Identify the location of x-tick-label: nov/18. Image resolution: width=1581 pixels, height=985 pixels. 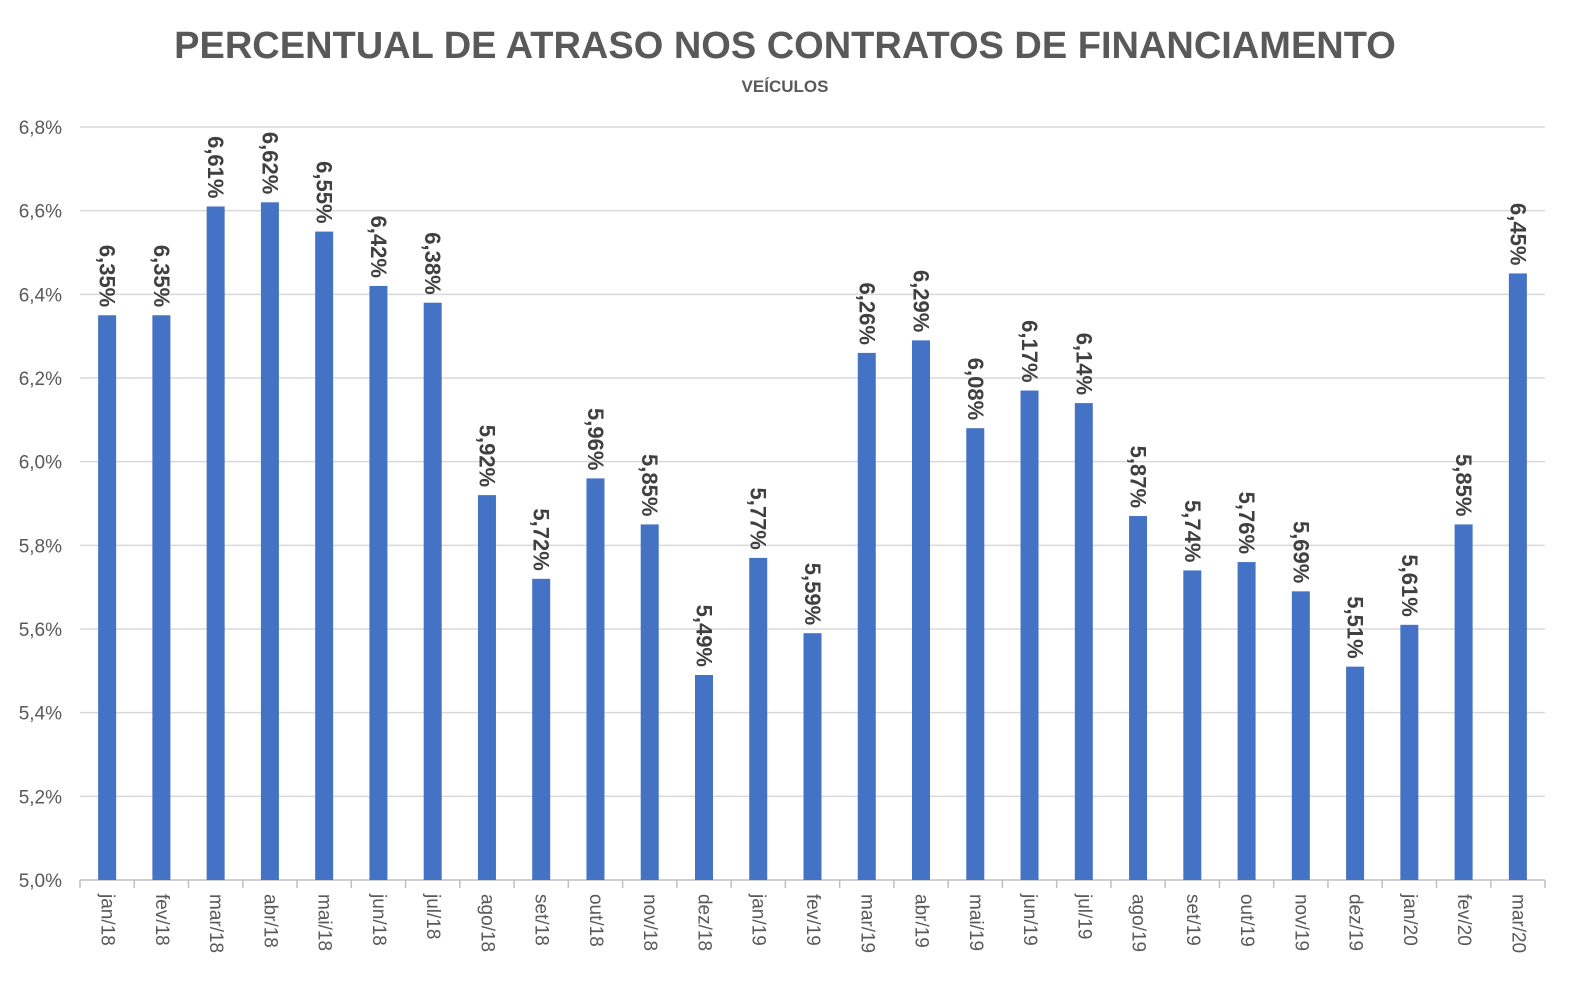
(649, 922).